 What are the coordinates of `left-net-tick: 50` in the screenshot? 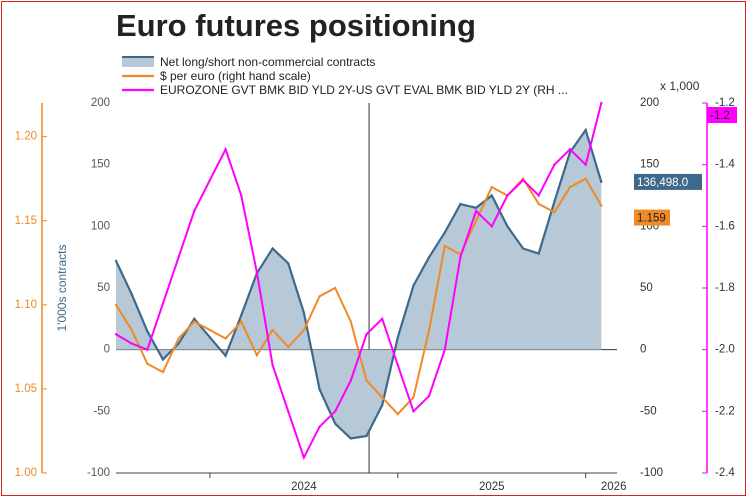 It's located at (103, 288).